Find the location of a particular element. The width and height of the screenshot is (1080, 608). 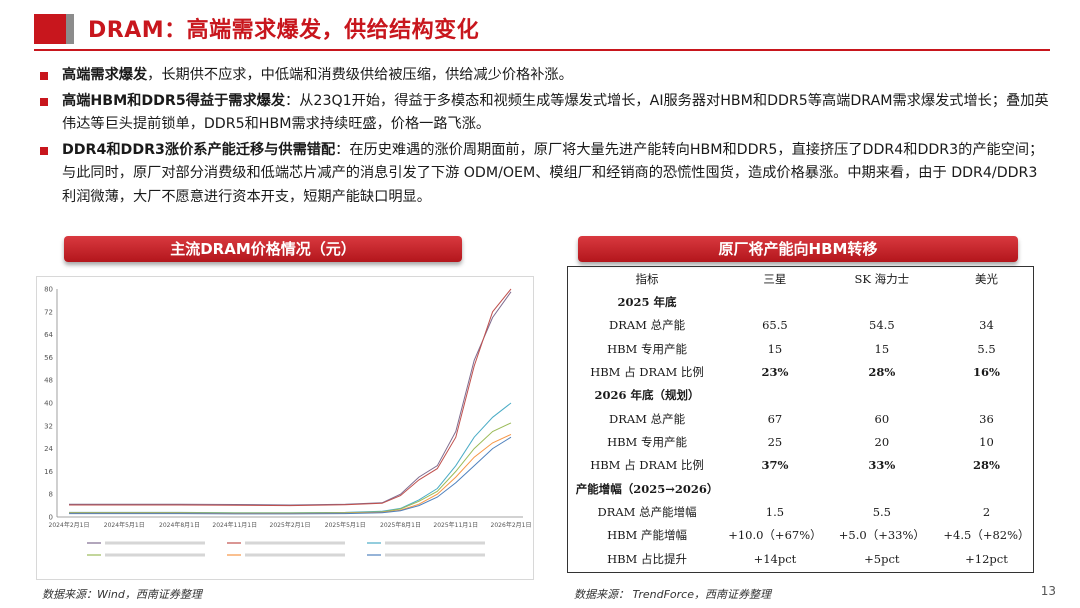

table-cell: +10.0（+67%） is located at coordinates (775, 535).